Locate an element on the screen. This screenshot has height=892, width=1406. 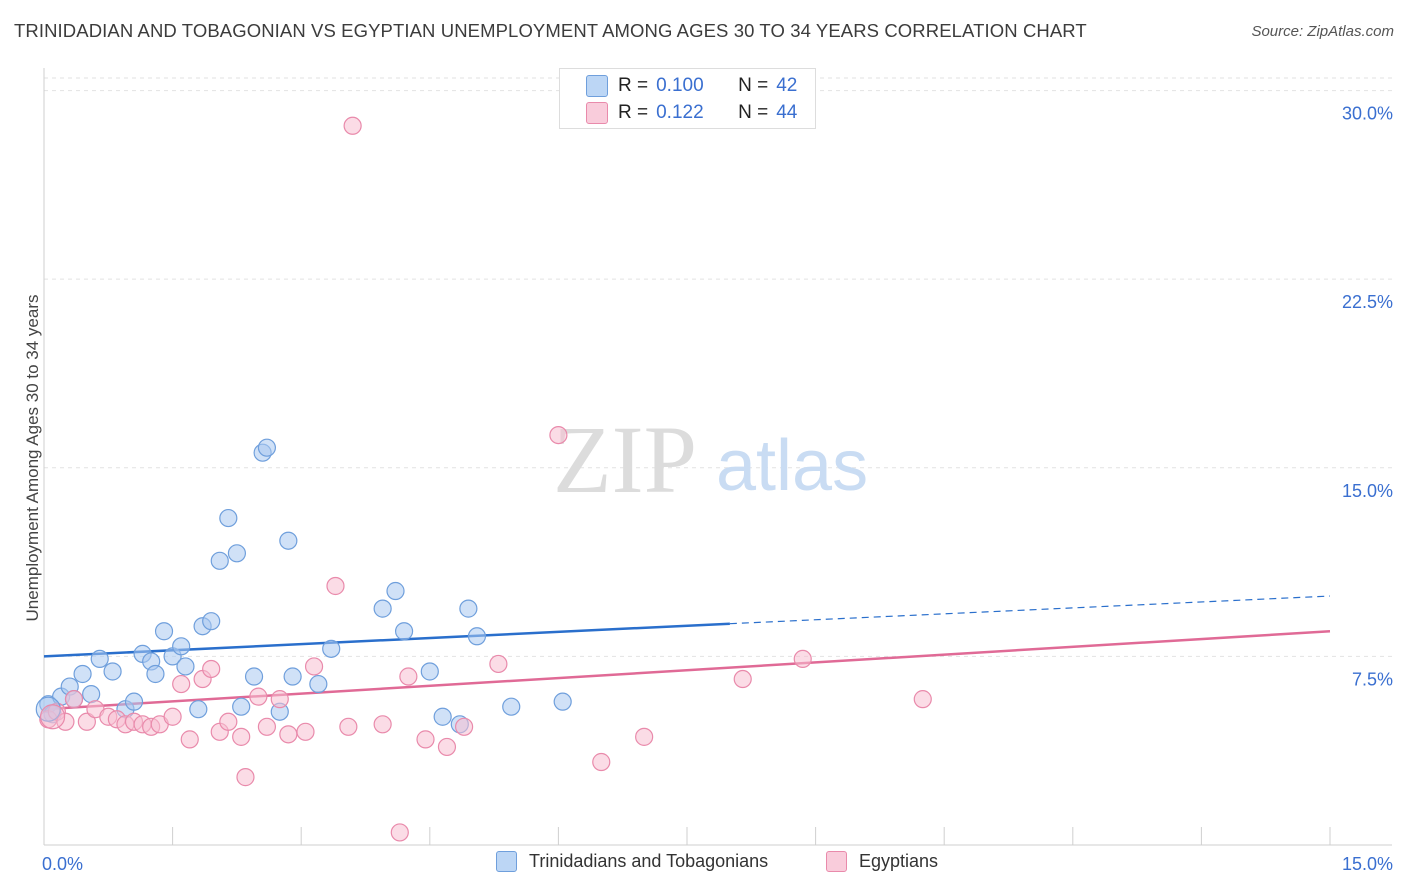
legend-item-trinidadians: Trinidadians and Tobagonians is located at coordinates (632, 861).